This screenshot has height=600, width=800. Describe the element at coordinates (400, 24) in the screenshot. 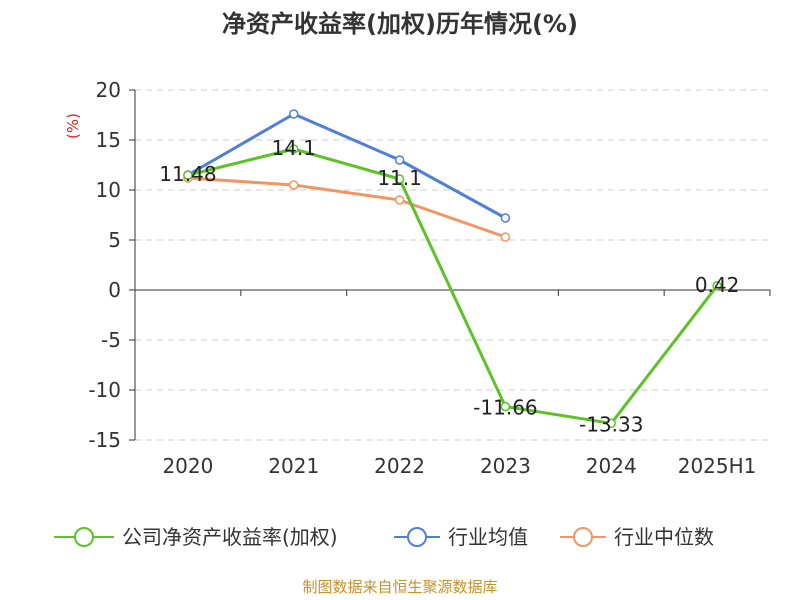

I see `chart-title: 净资产收益率(加权)历年情况(%)` at that location.